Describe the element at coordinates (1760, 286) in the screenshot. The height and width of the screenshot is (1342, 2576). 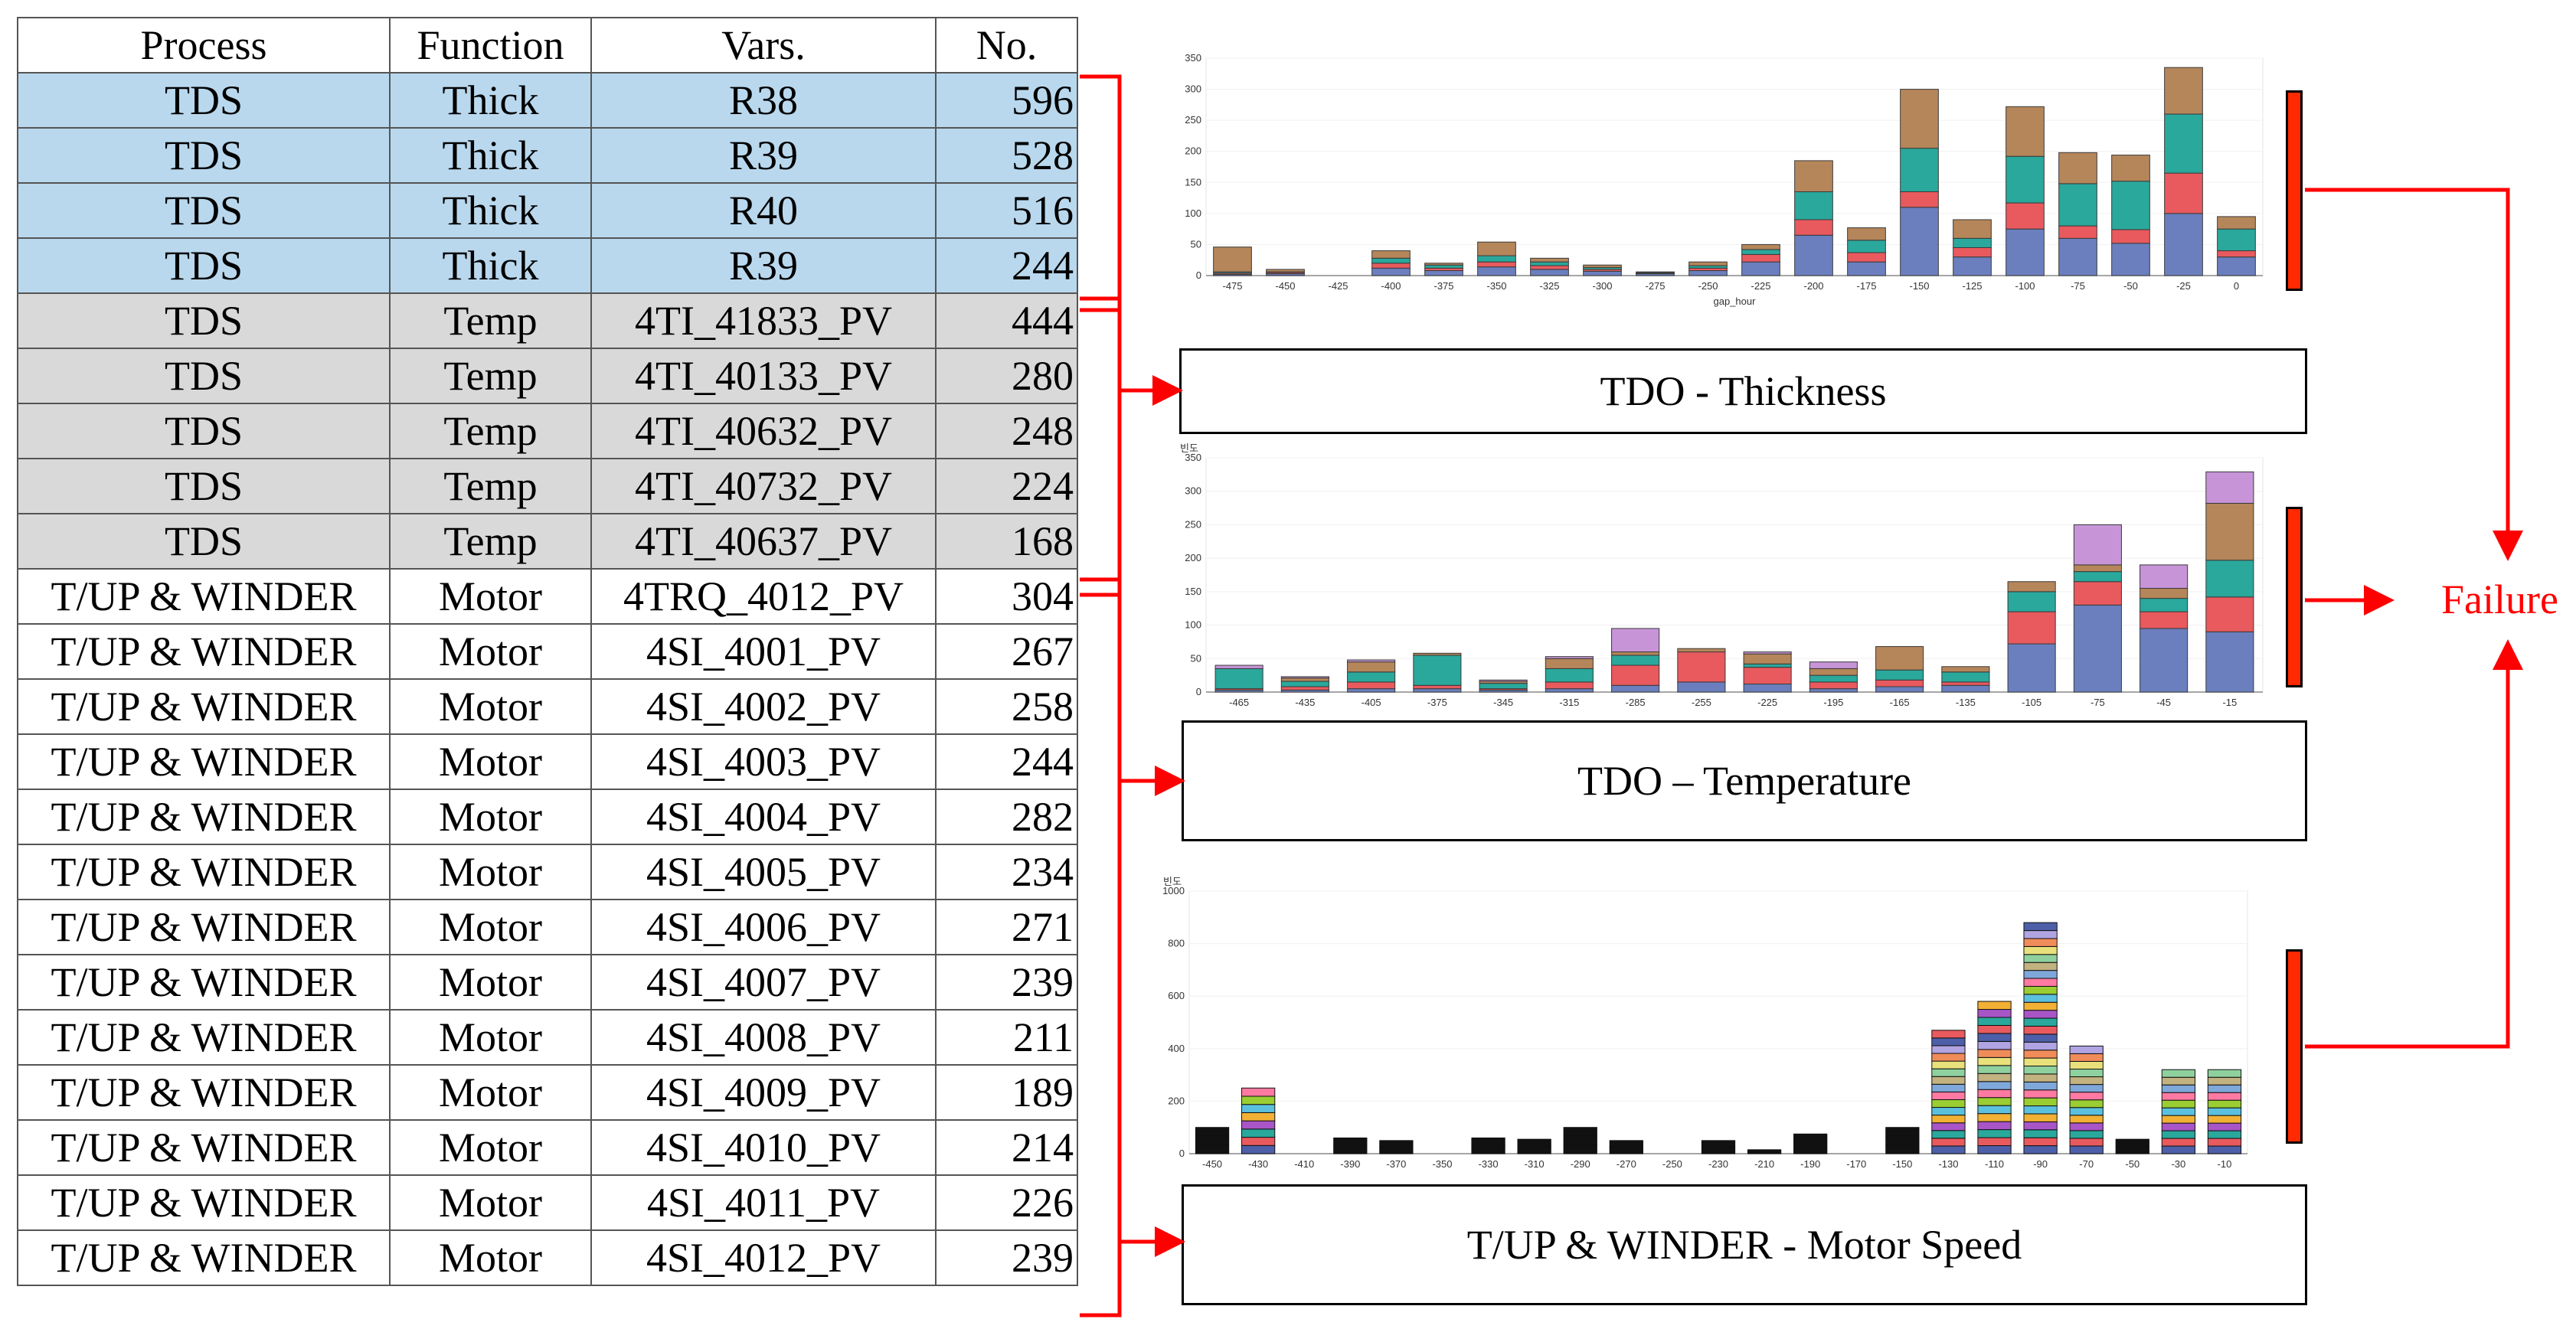
I see `x-tick-label: -225` at that location.